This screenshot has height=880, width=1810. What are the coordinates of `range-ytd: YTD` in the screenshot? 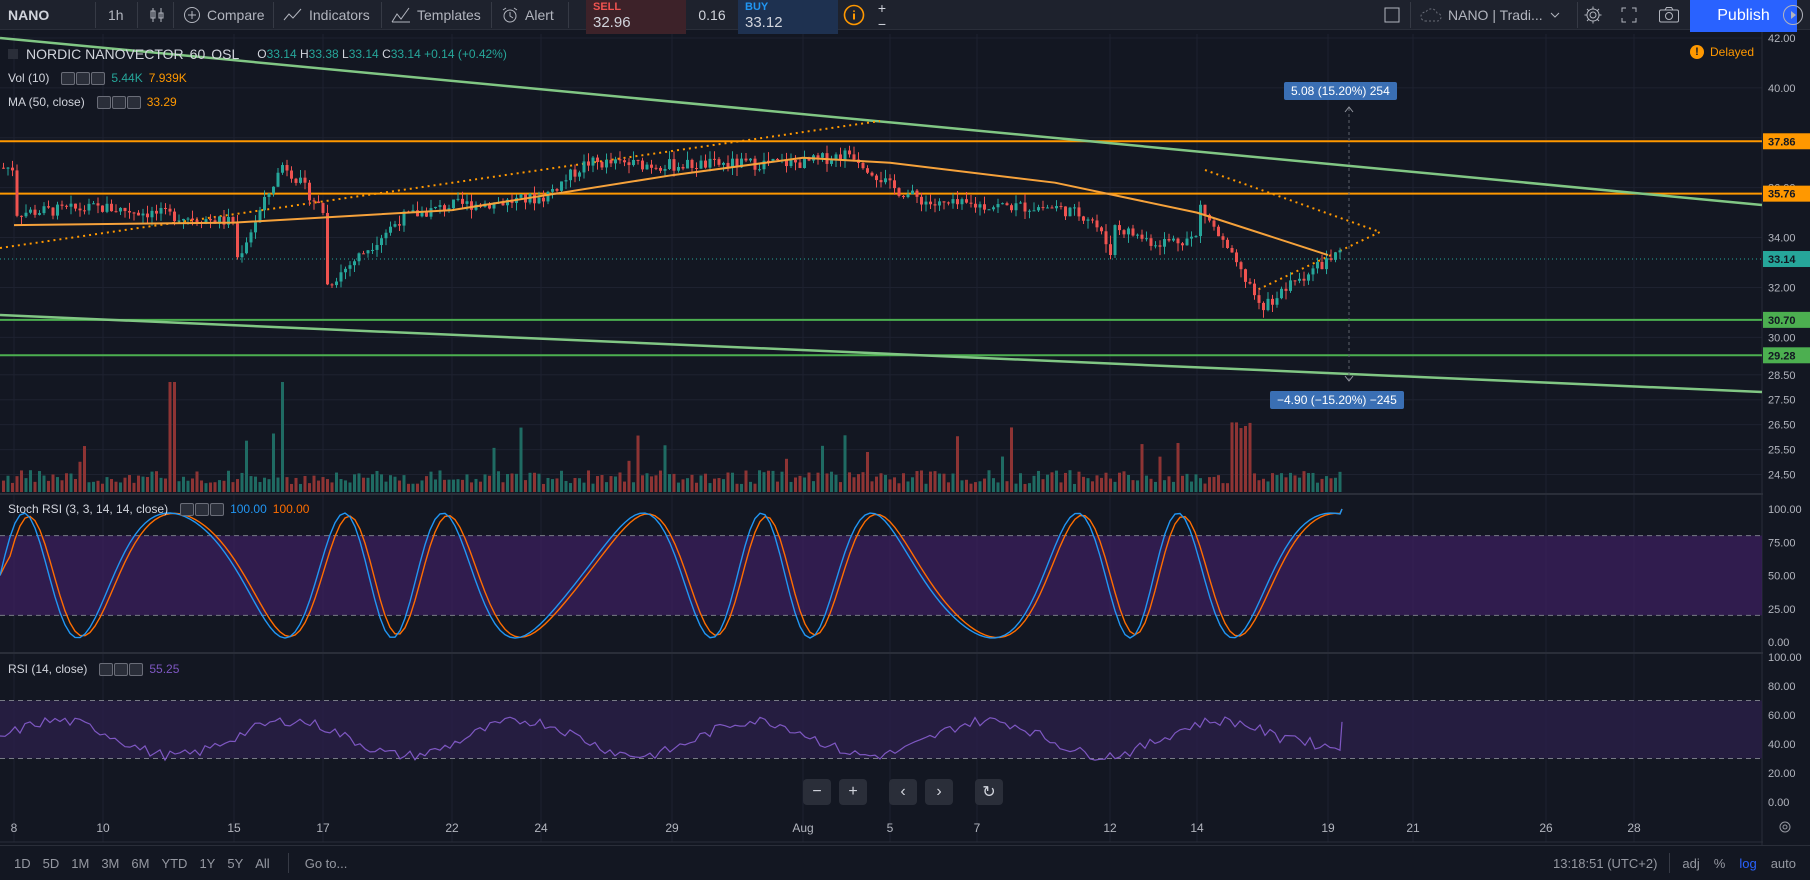 It's located at (174, 863).